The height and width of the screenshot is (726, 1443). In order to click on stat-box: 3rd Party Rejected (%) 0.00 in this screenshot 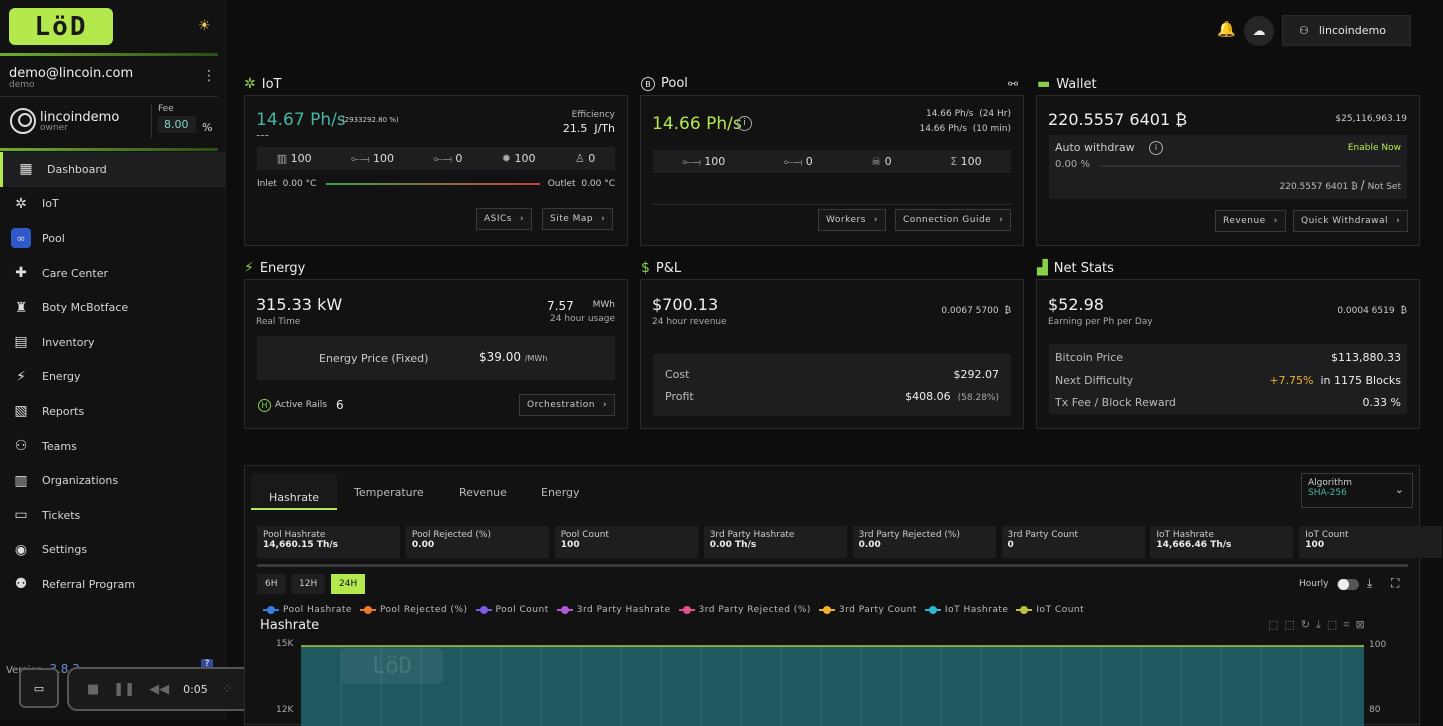, I will do `click(924, 542)`.